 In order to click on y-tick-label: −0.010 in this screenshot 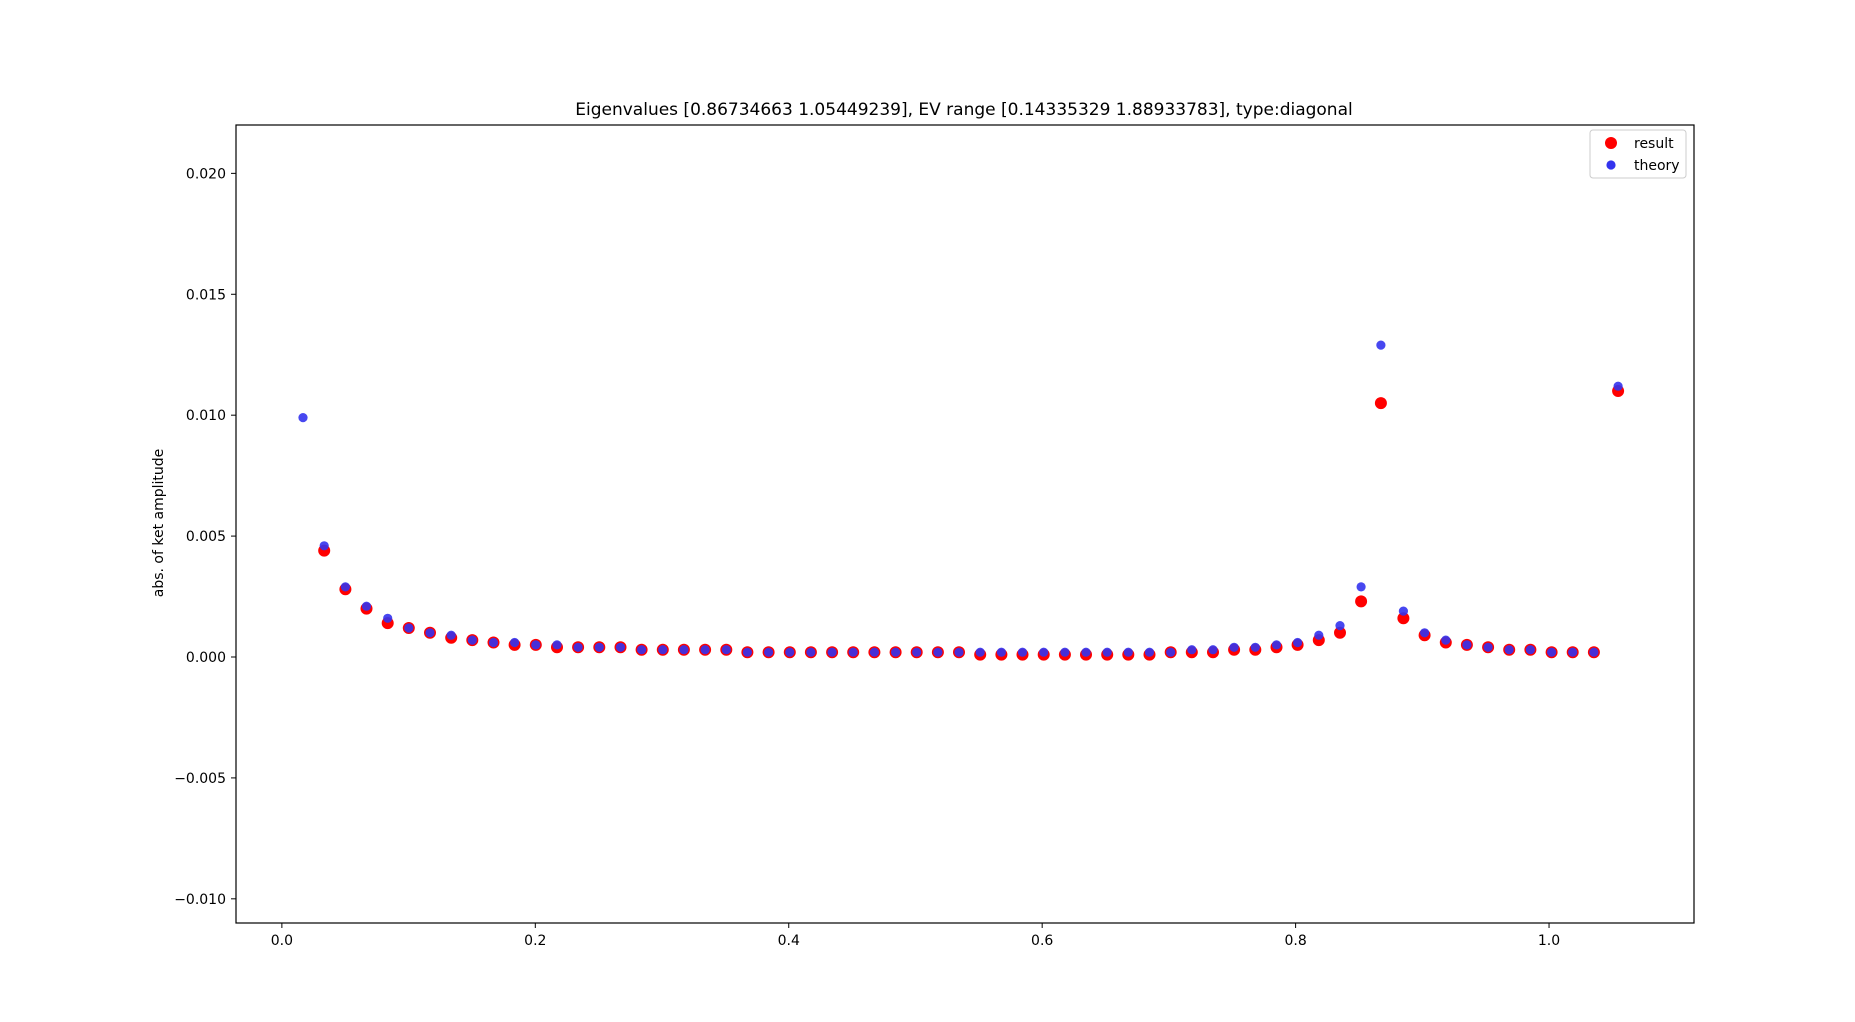, I will do `click(200, 900)`.